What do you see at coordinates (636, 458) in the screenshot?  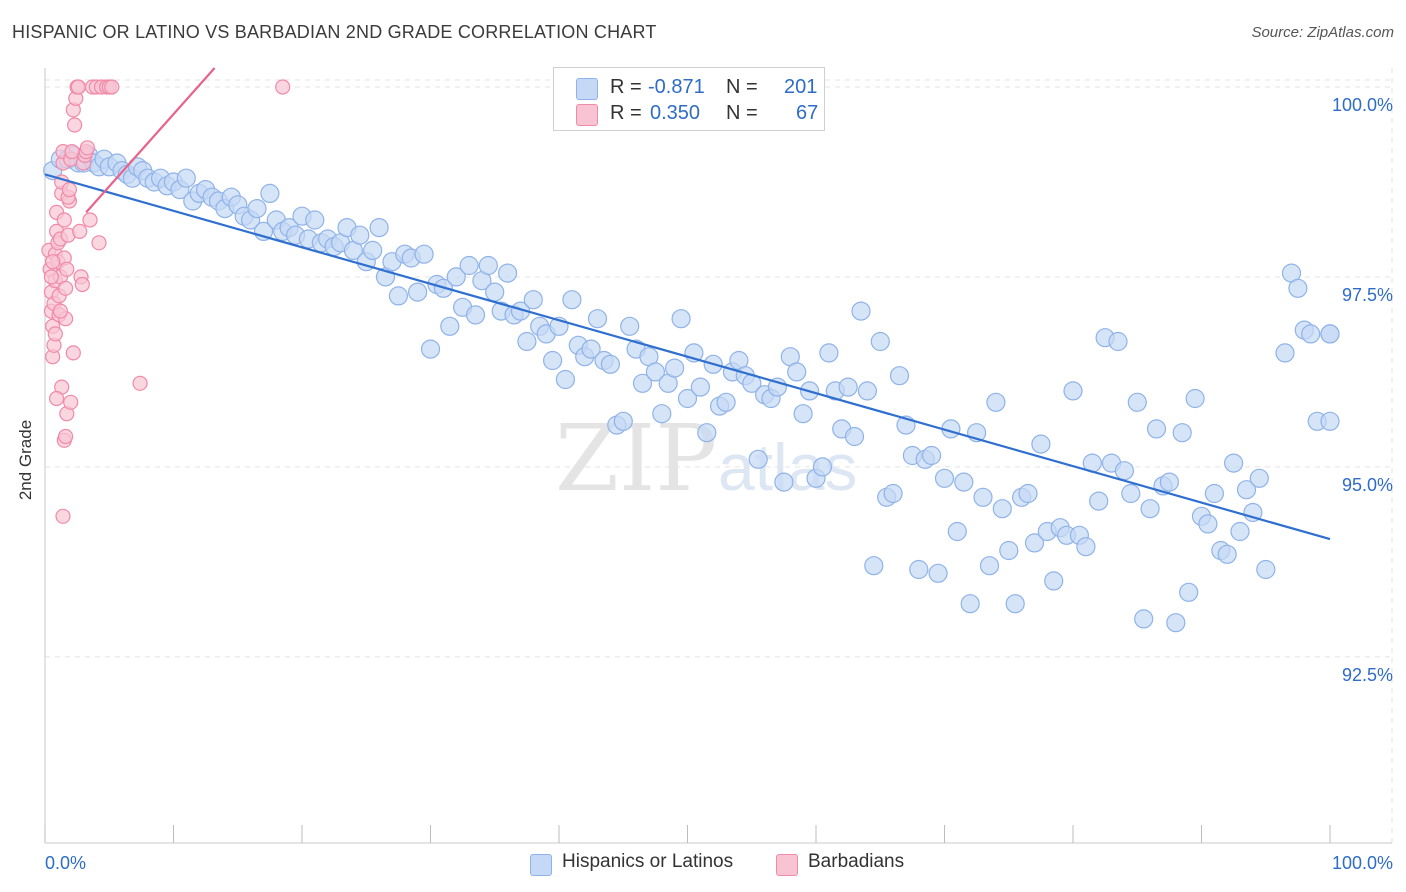 I see `watermark-zip: ZIP` at bounding box center [636, 458].